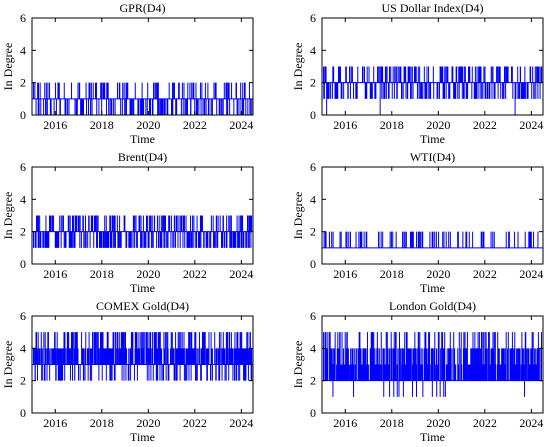 The image size is (550, 447). I want to click on subplot-title: London Gold(D4), so click(432, 306).